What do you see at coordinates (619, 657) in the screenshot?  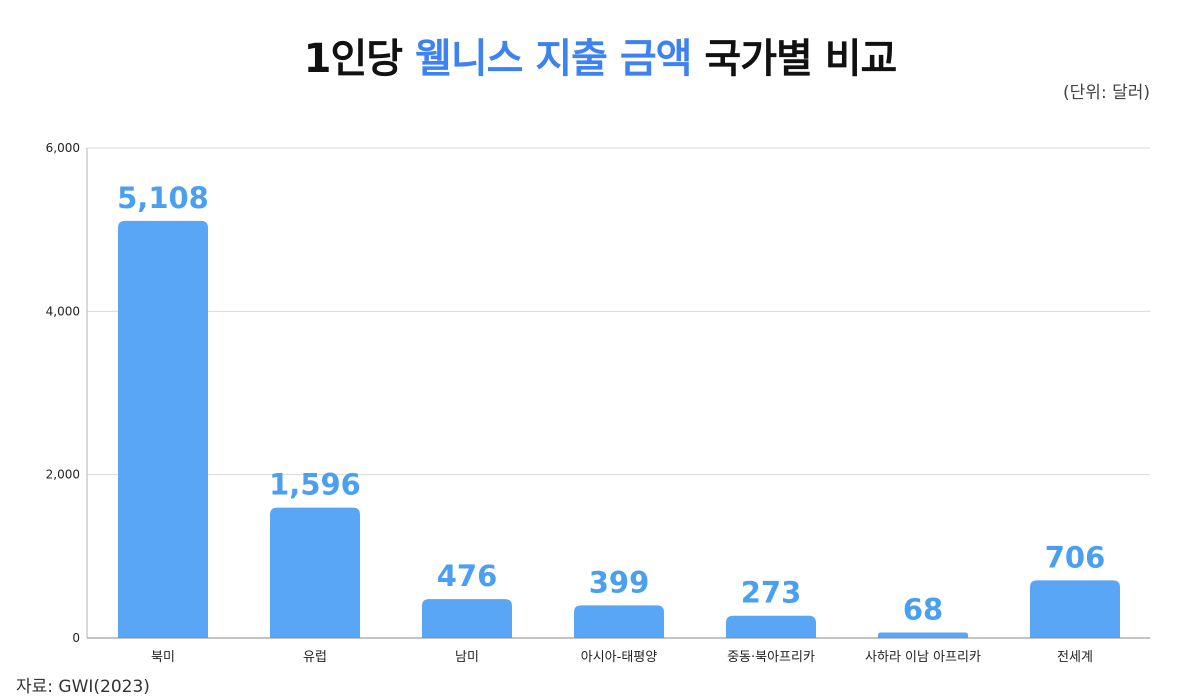 I see `category-label: 아시아-태평양` at bounding box center [619, 657].